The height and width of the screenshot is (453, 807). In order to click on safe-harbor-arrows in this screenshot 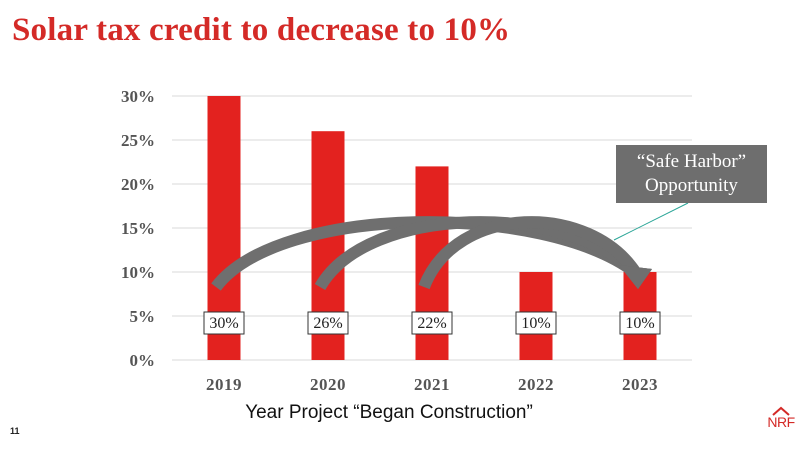, I will do `click(431, 253)`.